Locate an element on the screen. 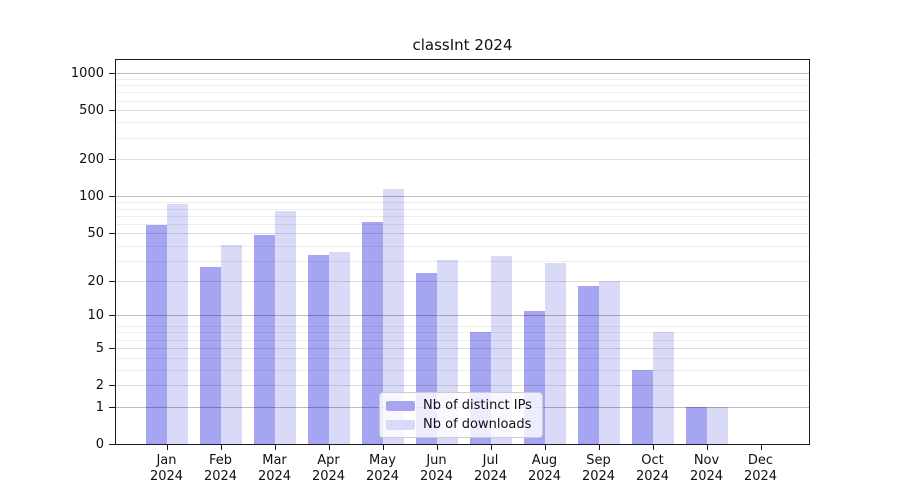  x-tick-mark-oct is located at coordinates (653, 447).